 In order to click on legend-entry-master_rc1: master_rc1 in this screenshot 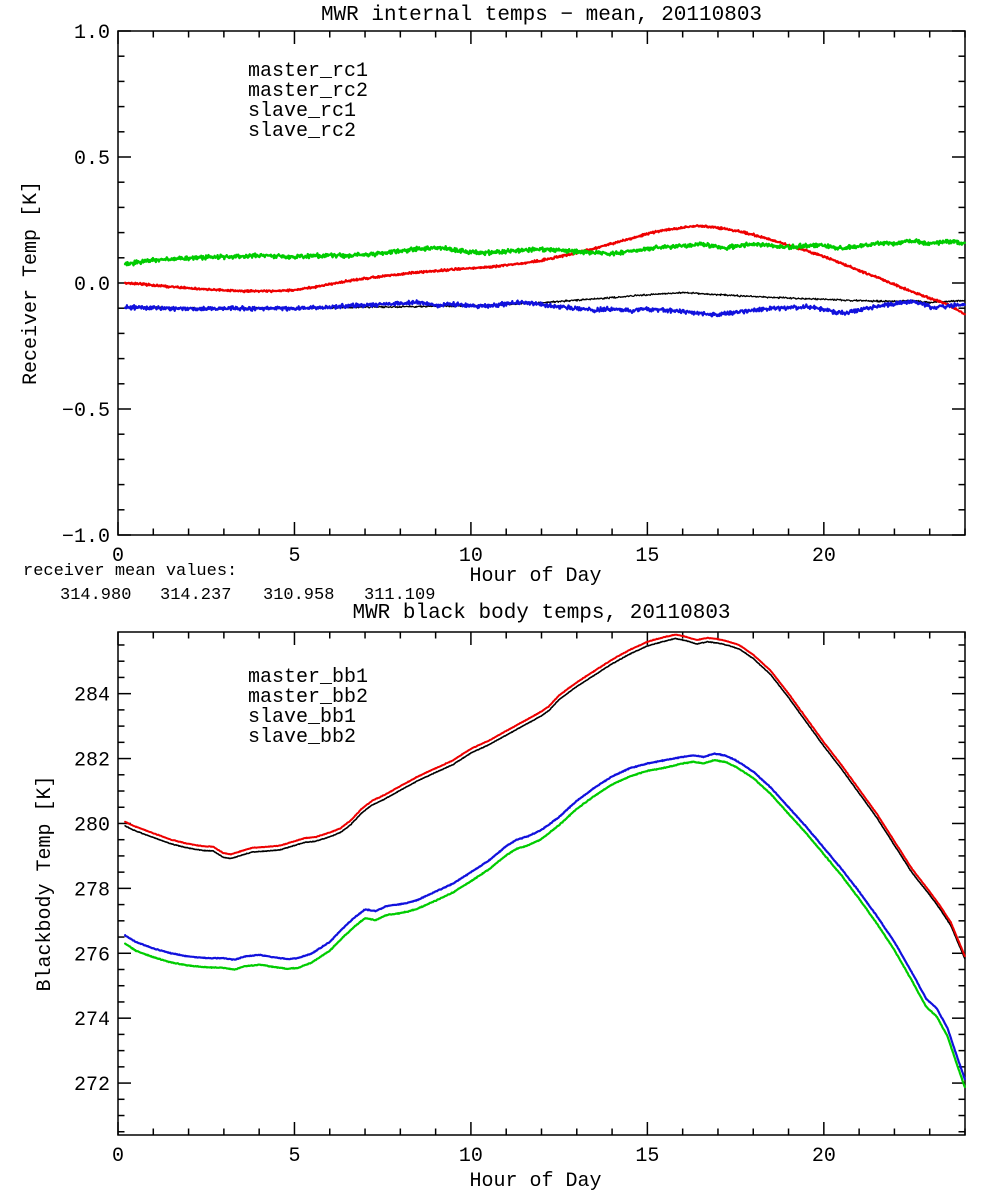, I will do `click(308, 71)`.